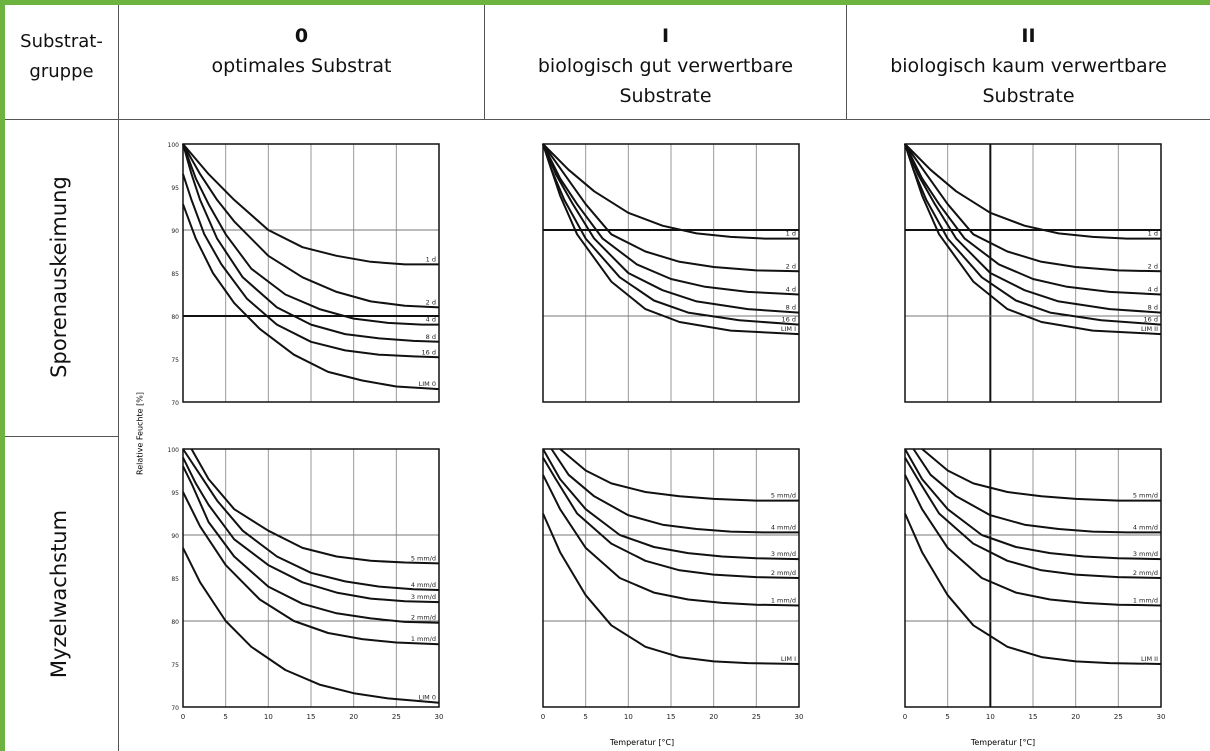 The width and height of the screenshot is (1210, 751). I want to click on row-label-sporenauskeimung: Sporenauskeimung, so click(59, 277).